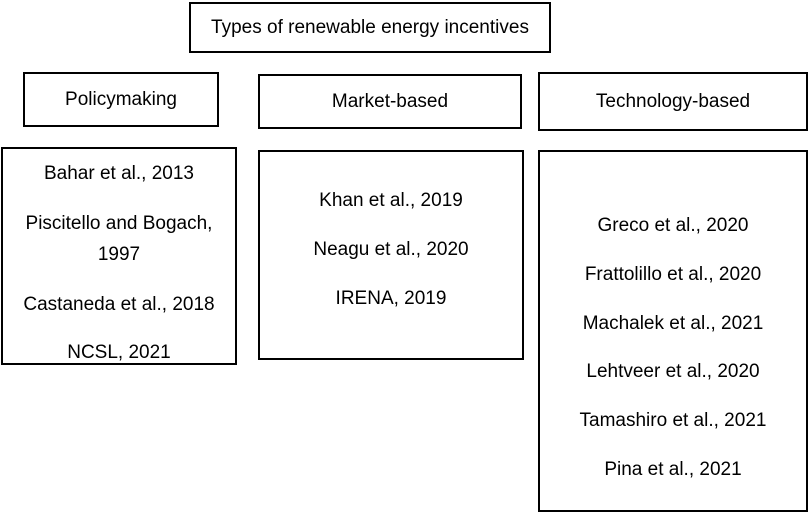 The image size is (809, 515). What do you see at coordinates (119, 304) in the screenshot?
I see `reference-item: Castaneda et al., 2018` at bounding box center [119, 304].